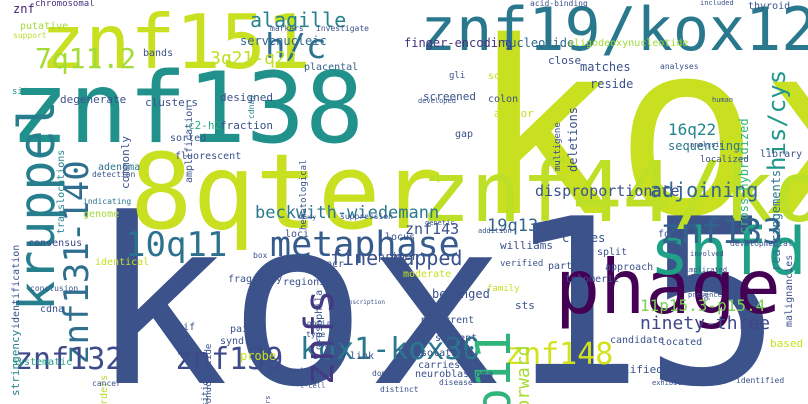  I want to click on word-investigate: investigate, so click(342, 28).